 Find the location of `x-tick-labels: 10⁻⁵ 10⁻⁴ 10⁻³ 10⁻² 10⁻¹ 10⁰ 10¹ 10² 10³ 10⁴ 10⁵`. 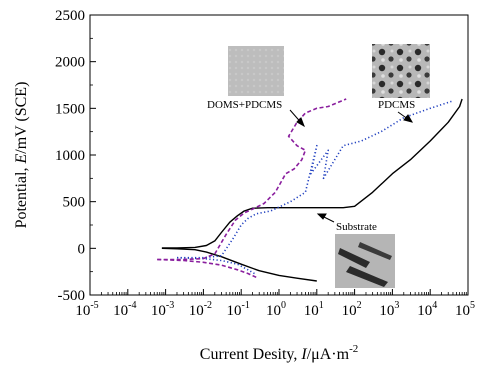

x-tick-labels: 10⁻⁵ 10⁻⁴ 10⁻³ 10⁻² 10⁻¹ 10⁰ 10¹ 10² 10³ 10⁴ 10⁵ is located at coordinates (275, 309).